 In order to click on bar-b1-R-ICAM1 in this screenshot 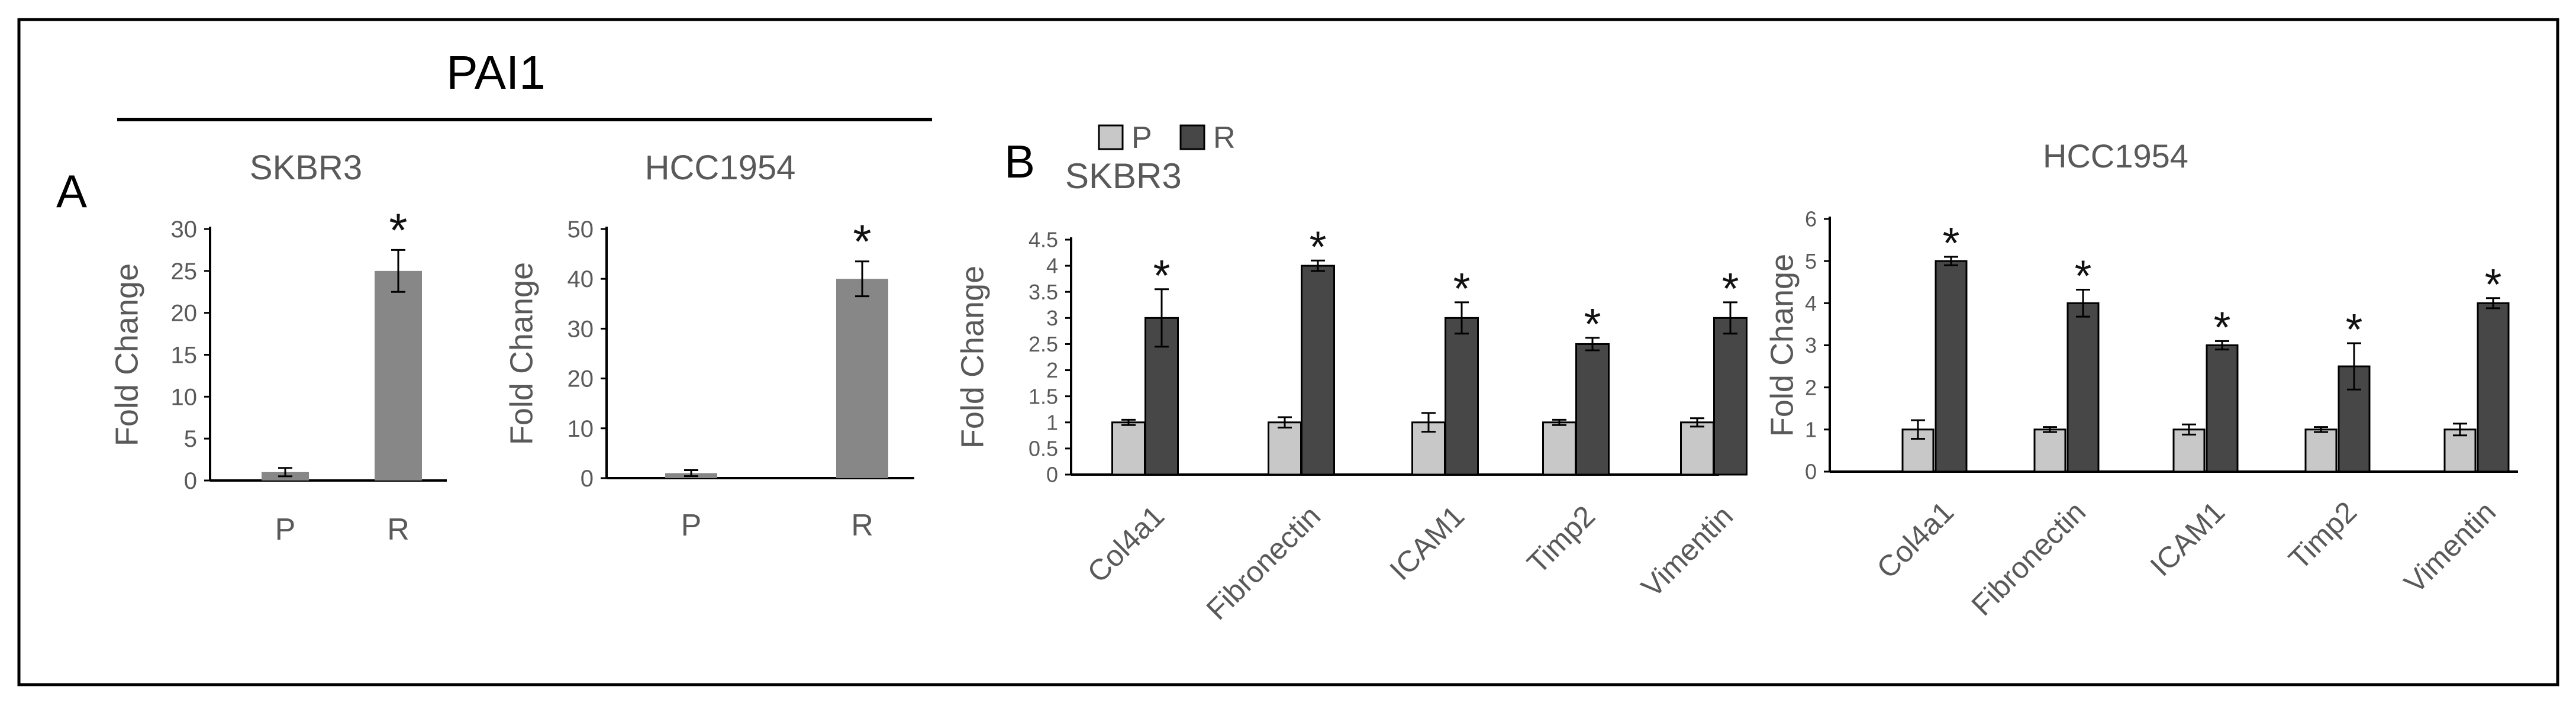, I will do `click(1462, 397)`.